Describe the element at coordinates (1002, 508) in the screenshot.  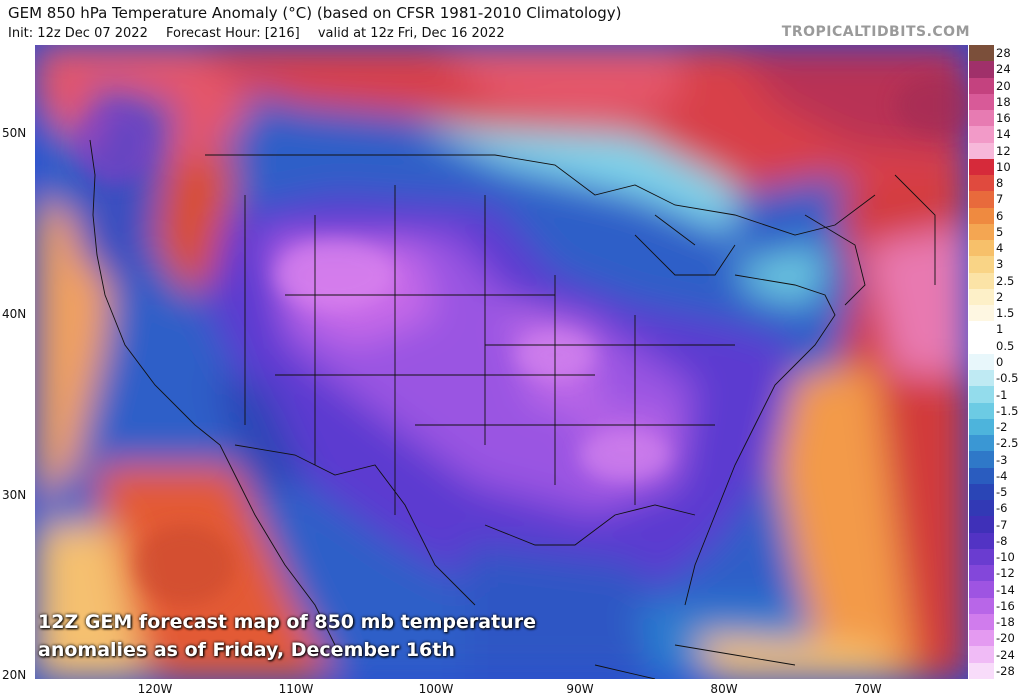
I see `colorbar-label: -6` at that location.